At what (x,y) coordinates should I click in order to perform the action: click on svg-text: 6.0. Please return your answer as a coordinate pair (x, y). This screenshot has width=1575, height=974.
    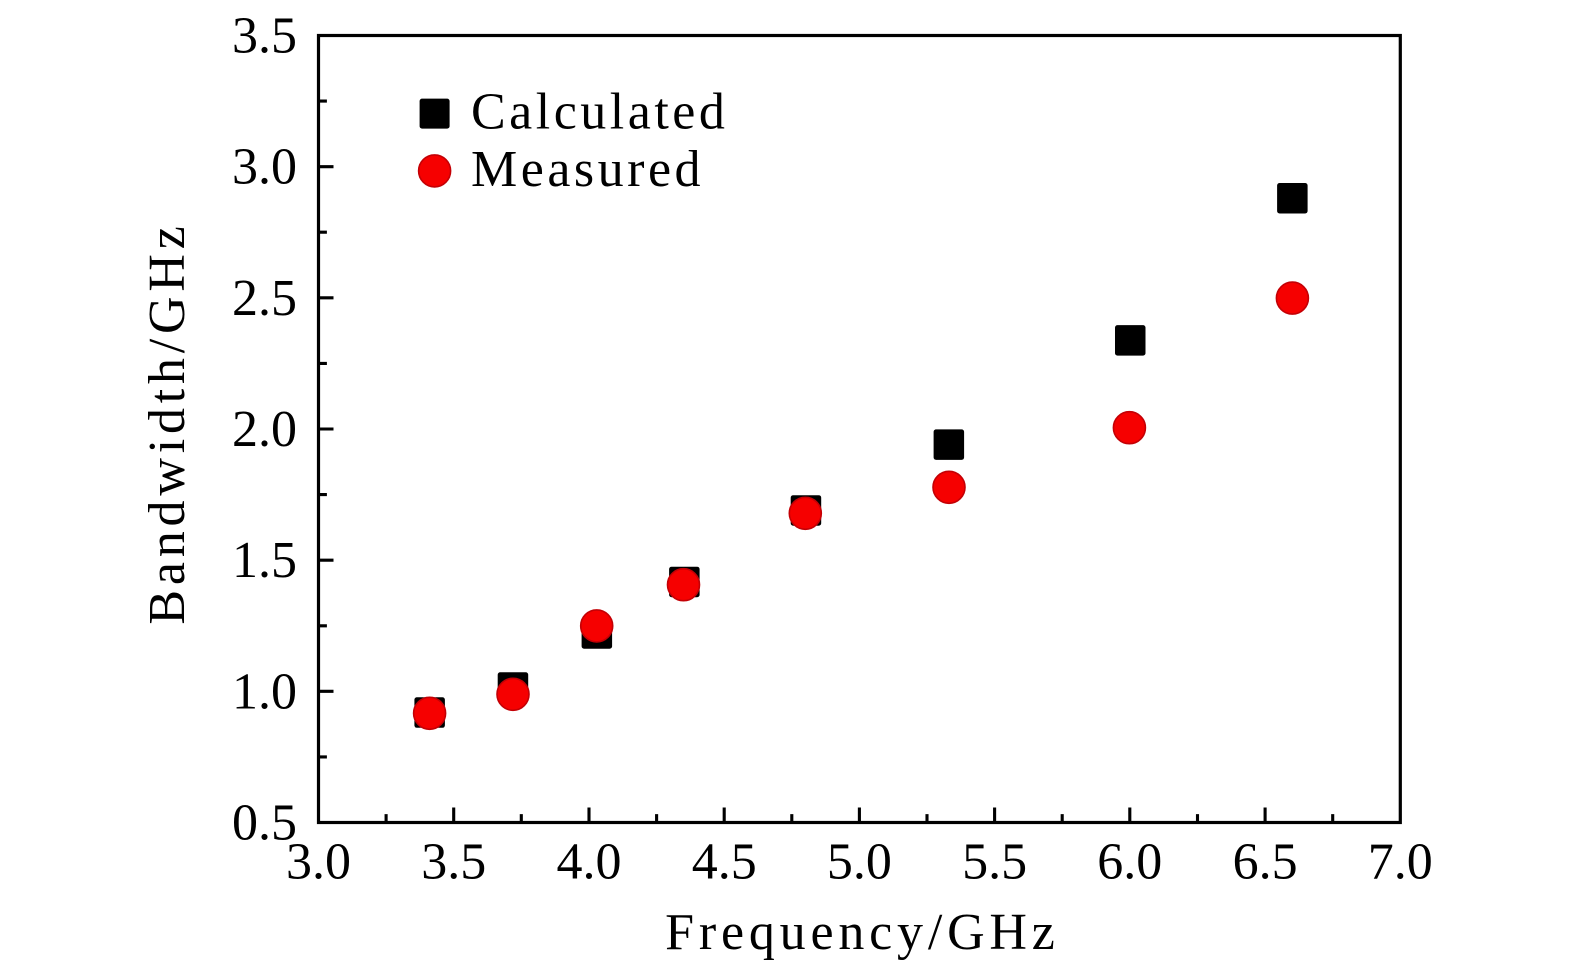
    Looking at the image, I should click on (1129, 862).